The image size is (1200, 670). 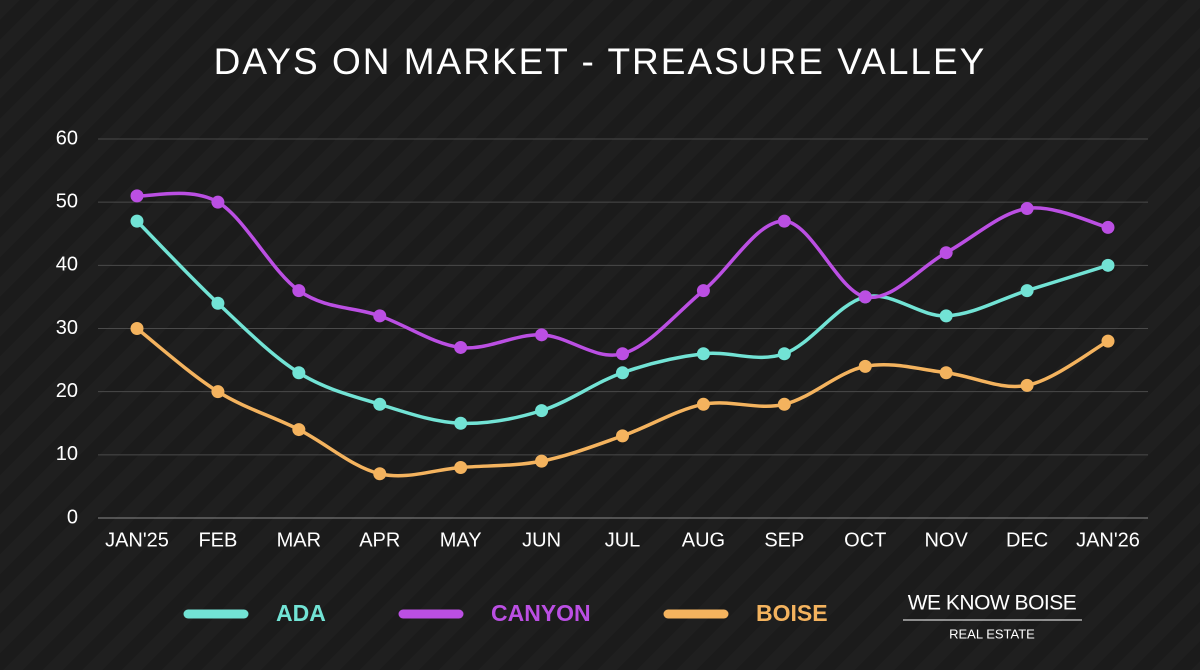 I want to click on y-tick-label: 0, so click(x=72, y=517).